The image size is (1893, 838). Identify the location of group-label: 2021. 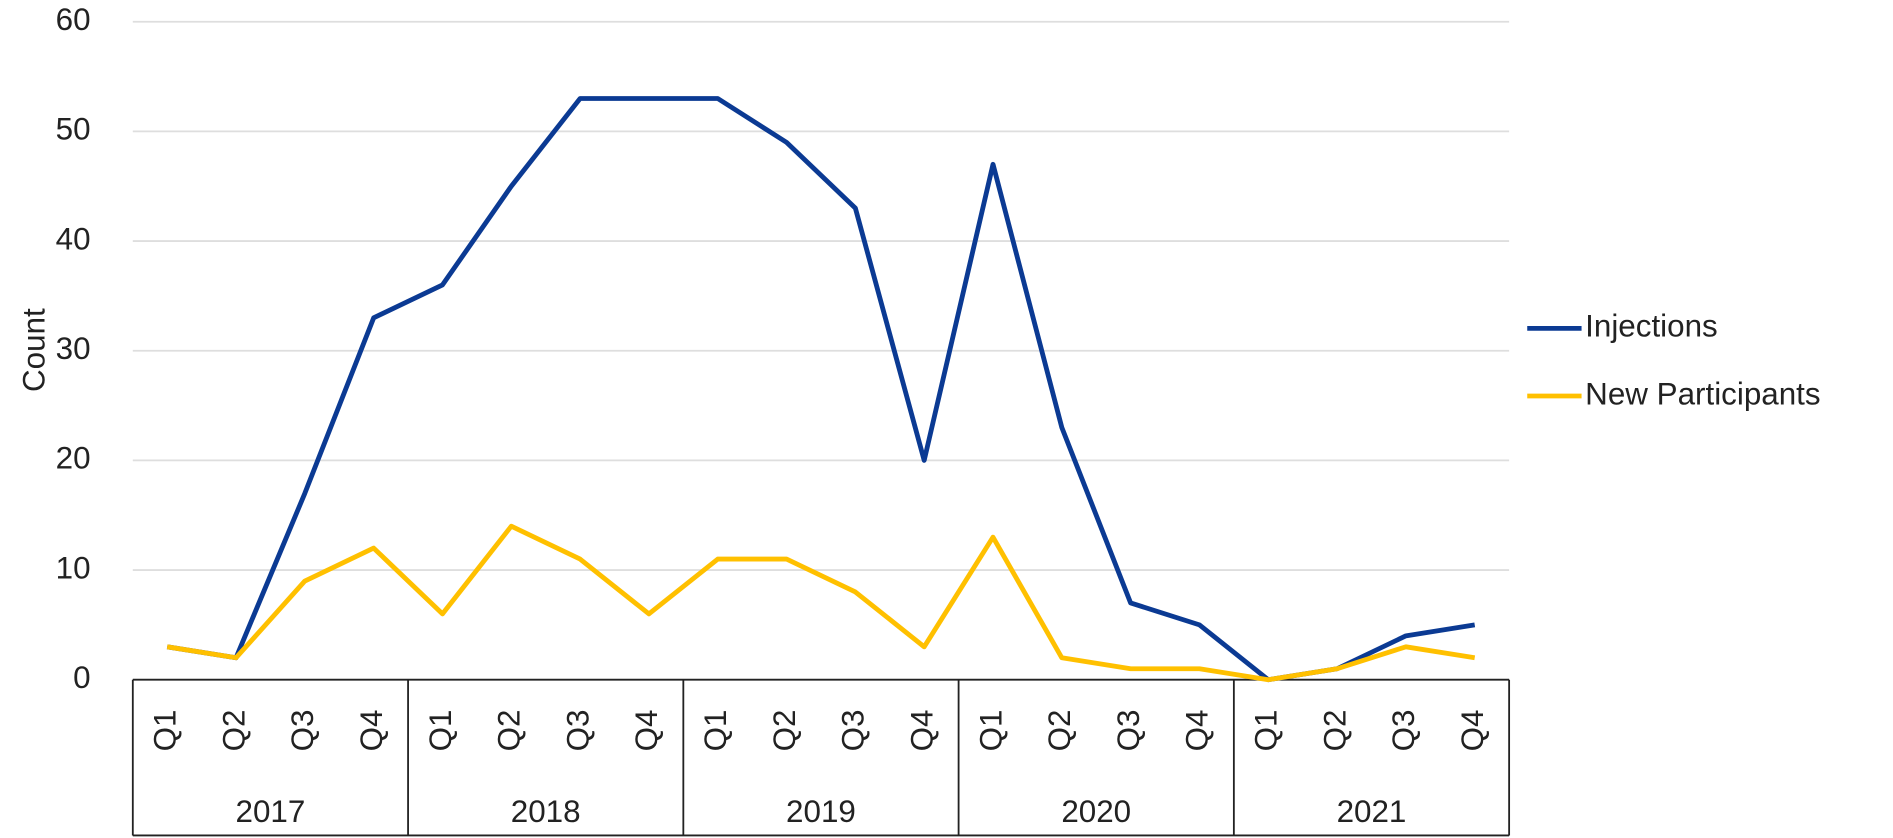
(1372, 811).